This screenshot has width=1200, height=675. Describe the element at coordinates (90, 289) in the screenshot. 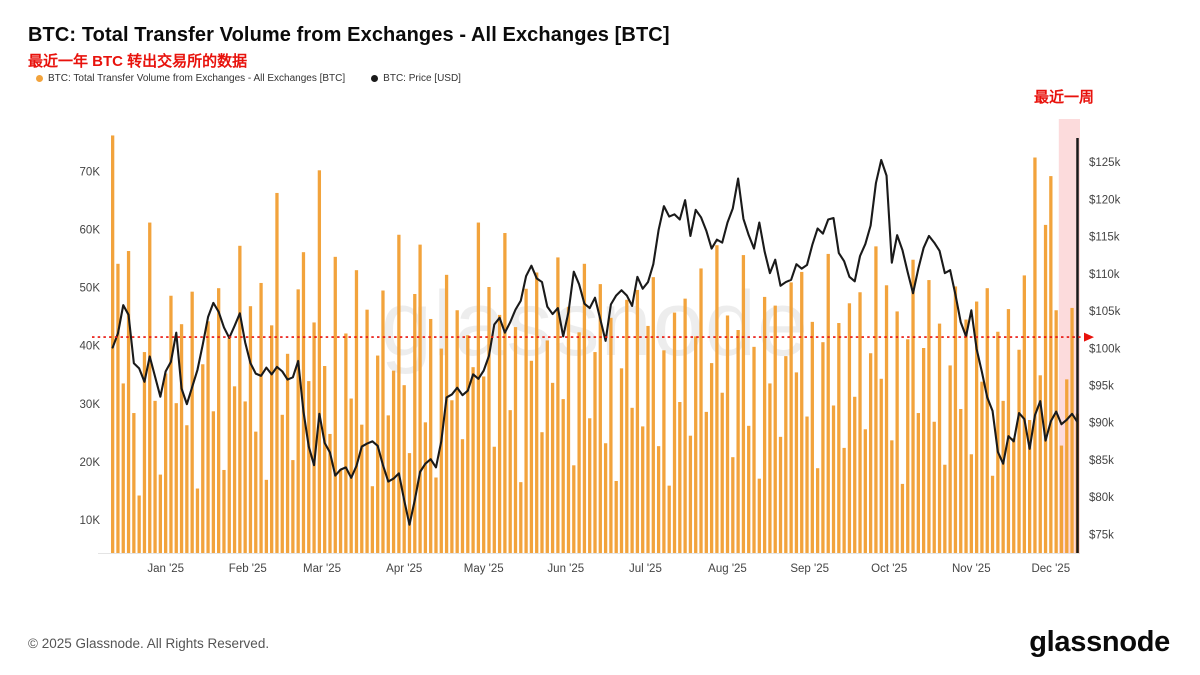

I see `svg-text: 50K` at that location.